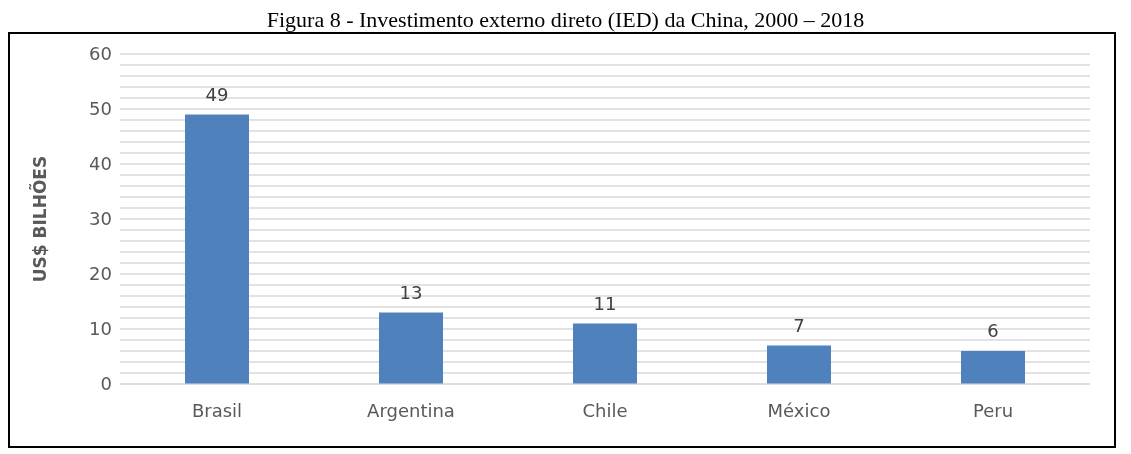 The width and height of the screenshot is (1131, 454). I want to click on chart-title: Figura 8 - Investimento externo direto (IED) da China, 2000 – 2018, so click(565, 19).